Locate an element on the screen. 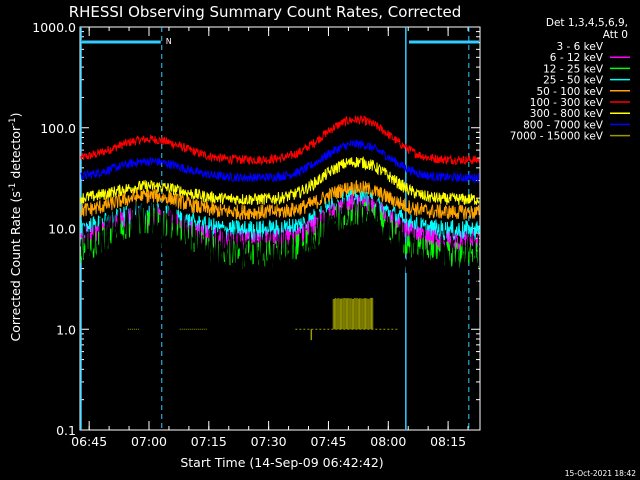 The image size is (640, 480). timestamp: 15-Oct-2021 18:42 is located at coordinates (600, 473).